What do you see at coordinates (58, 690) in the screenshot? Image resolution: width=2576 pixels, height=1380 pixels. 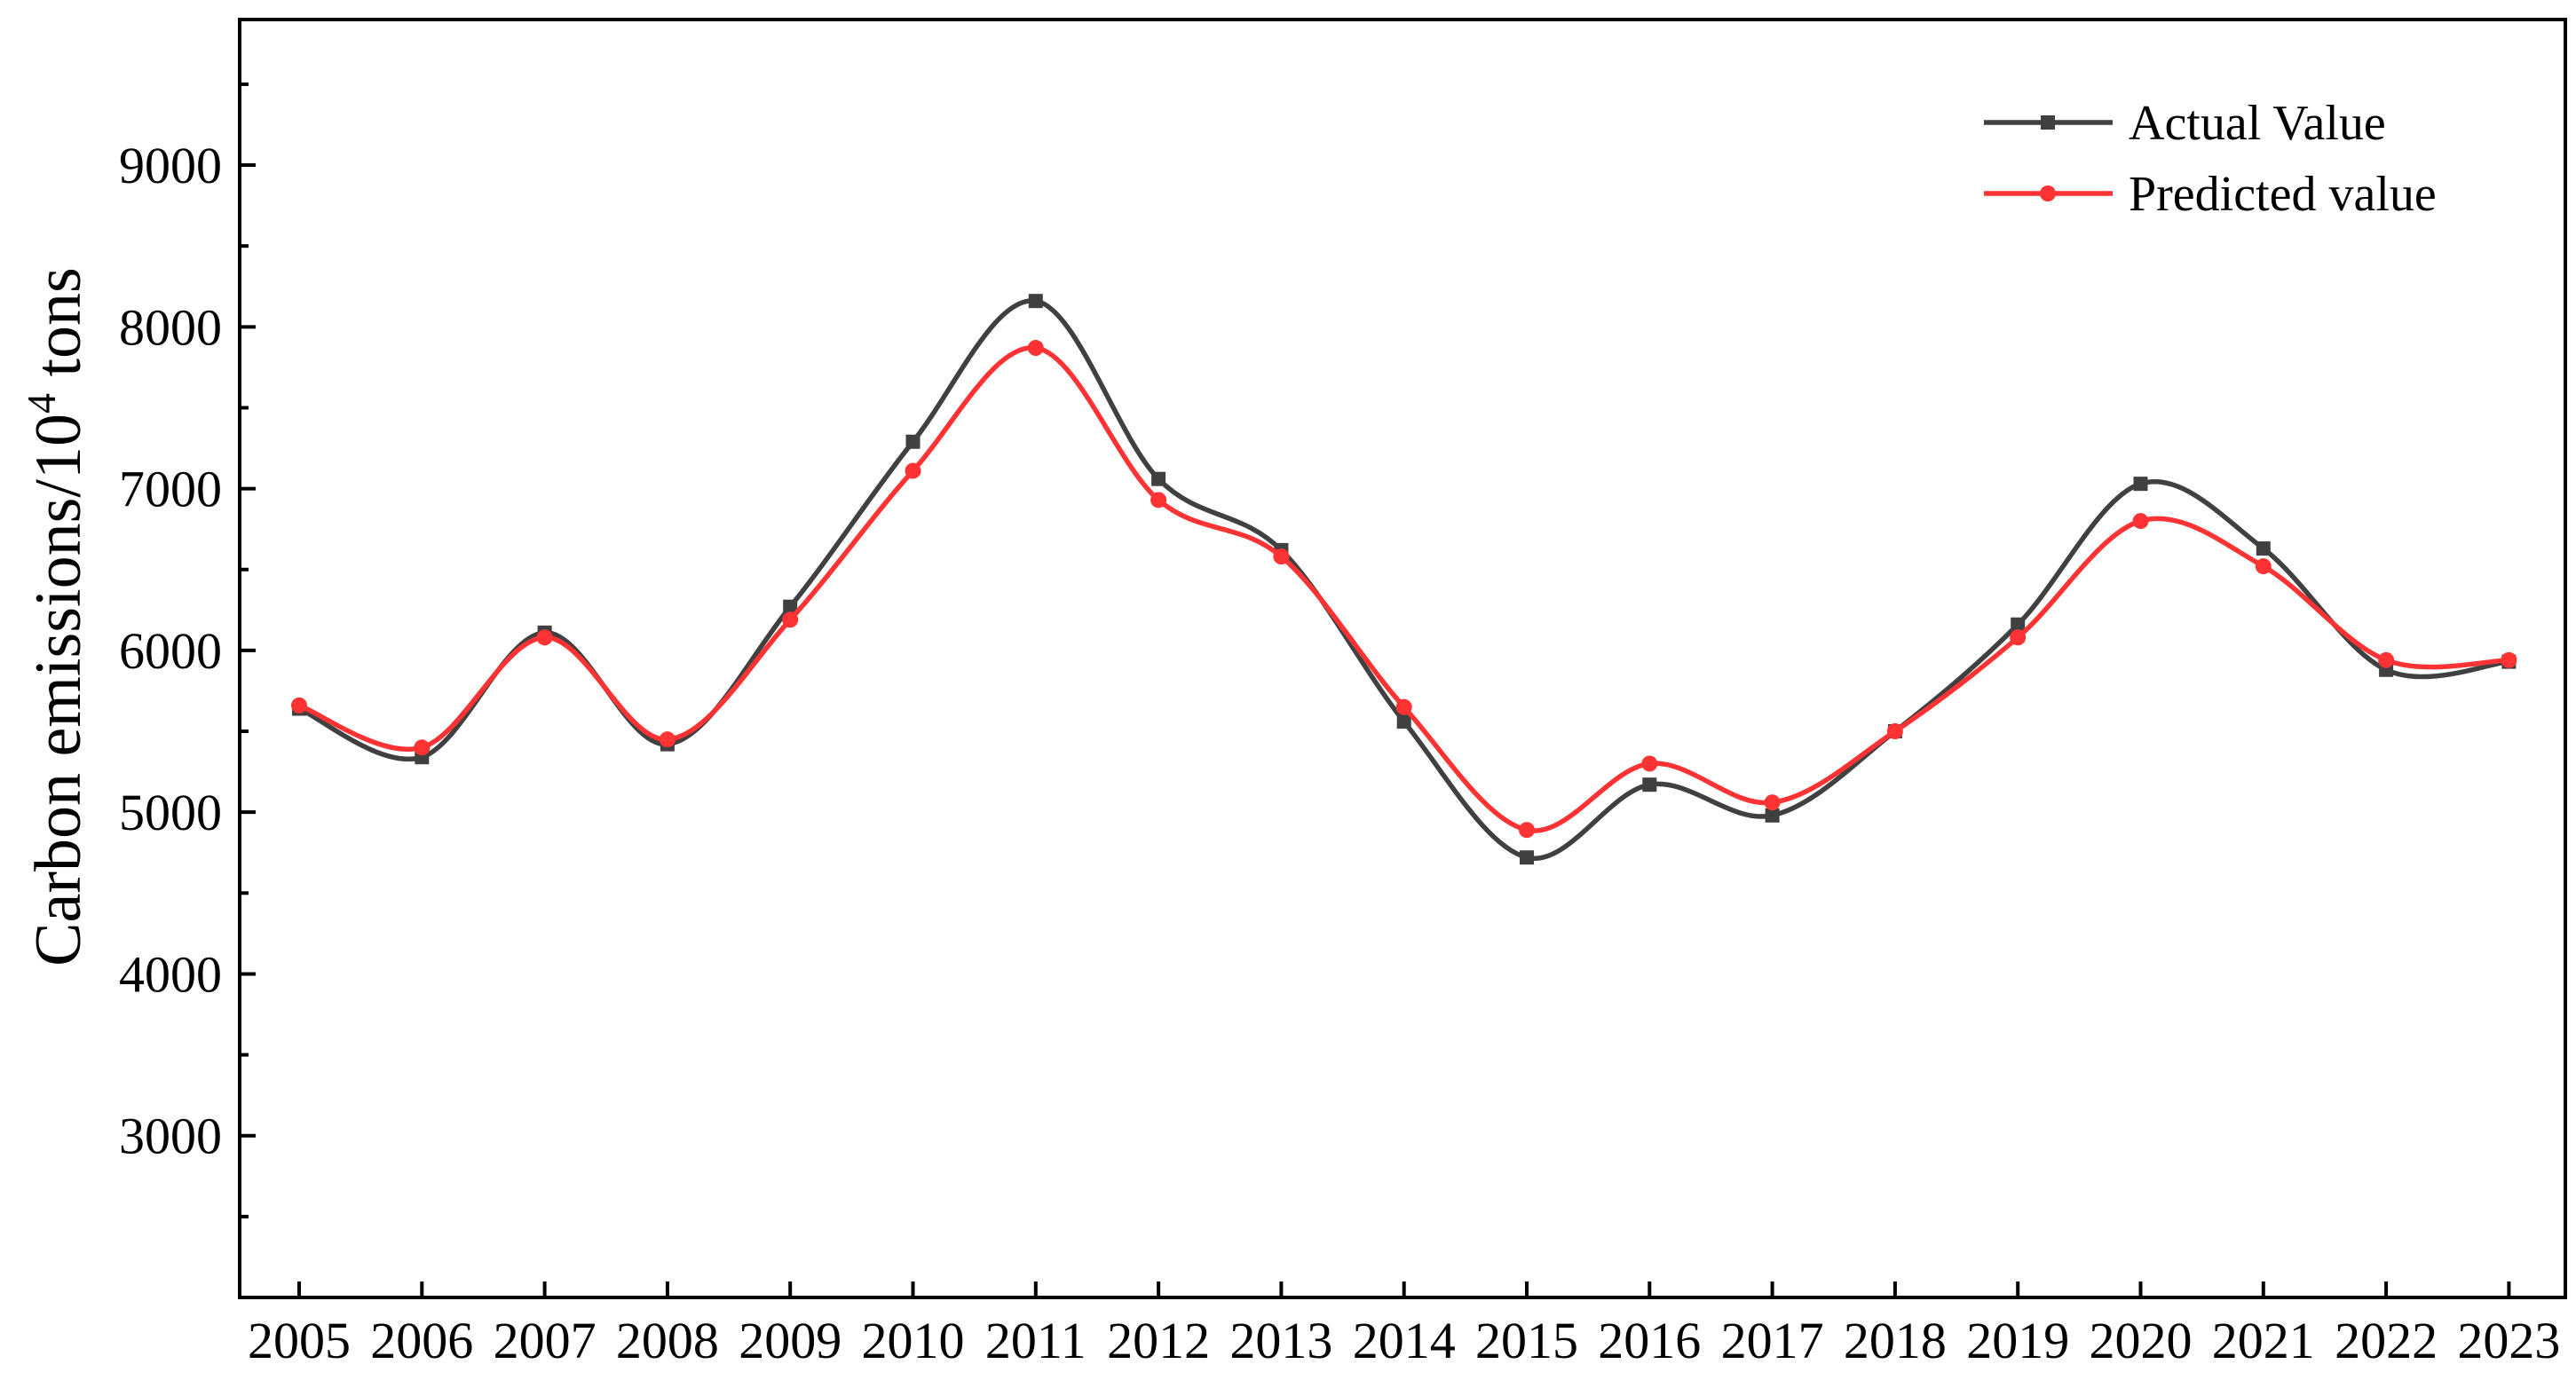 I see `y-axis-title-main: Carbon emissions/10` at bounding box center [58, 690].